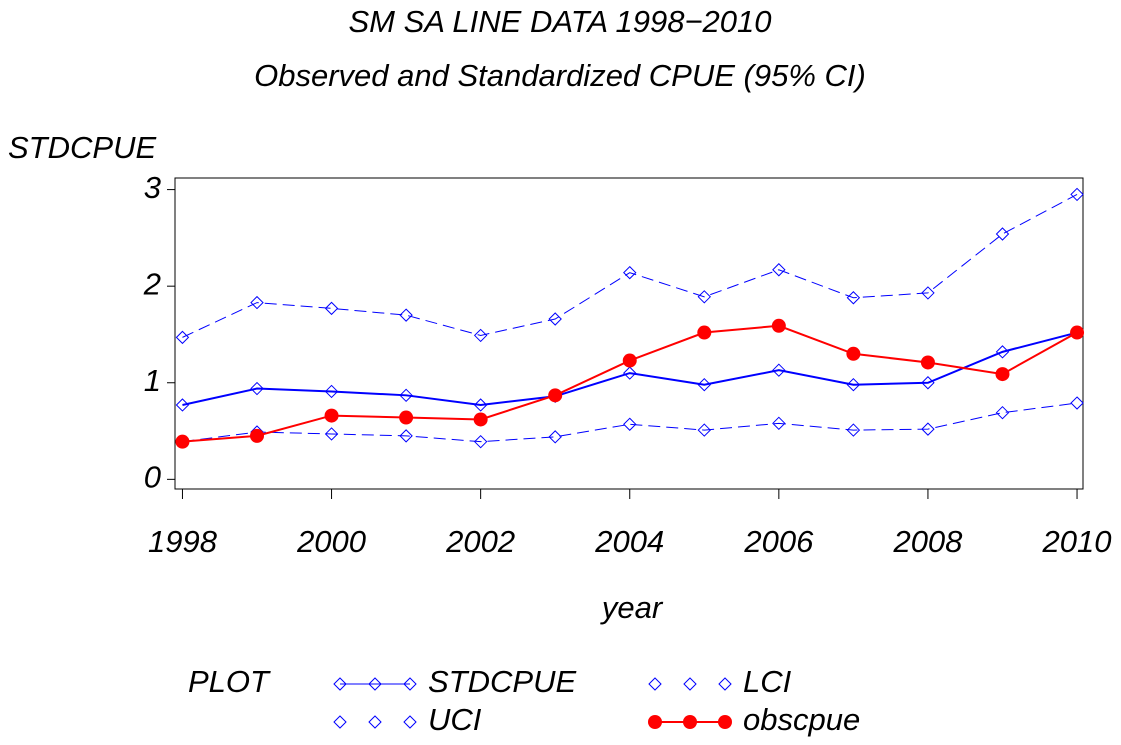 The height and width of the screenshot is (745, 1121). I want to click on legend-item: UCI, so click(407, 719).